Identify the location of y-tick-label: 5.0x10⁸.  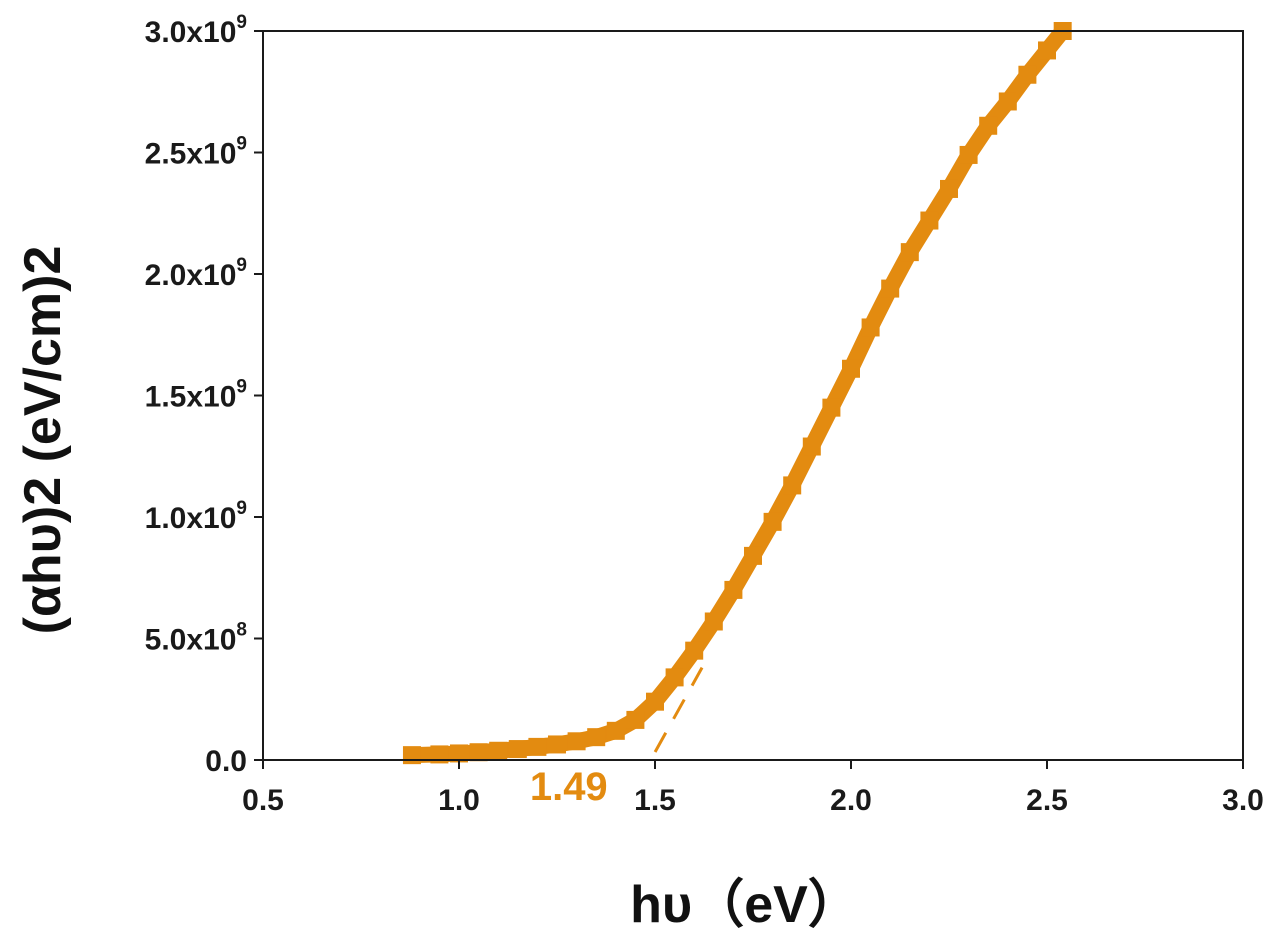
(196, 638).